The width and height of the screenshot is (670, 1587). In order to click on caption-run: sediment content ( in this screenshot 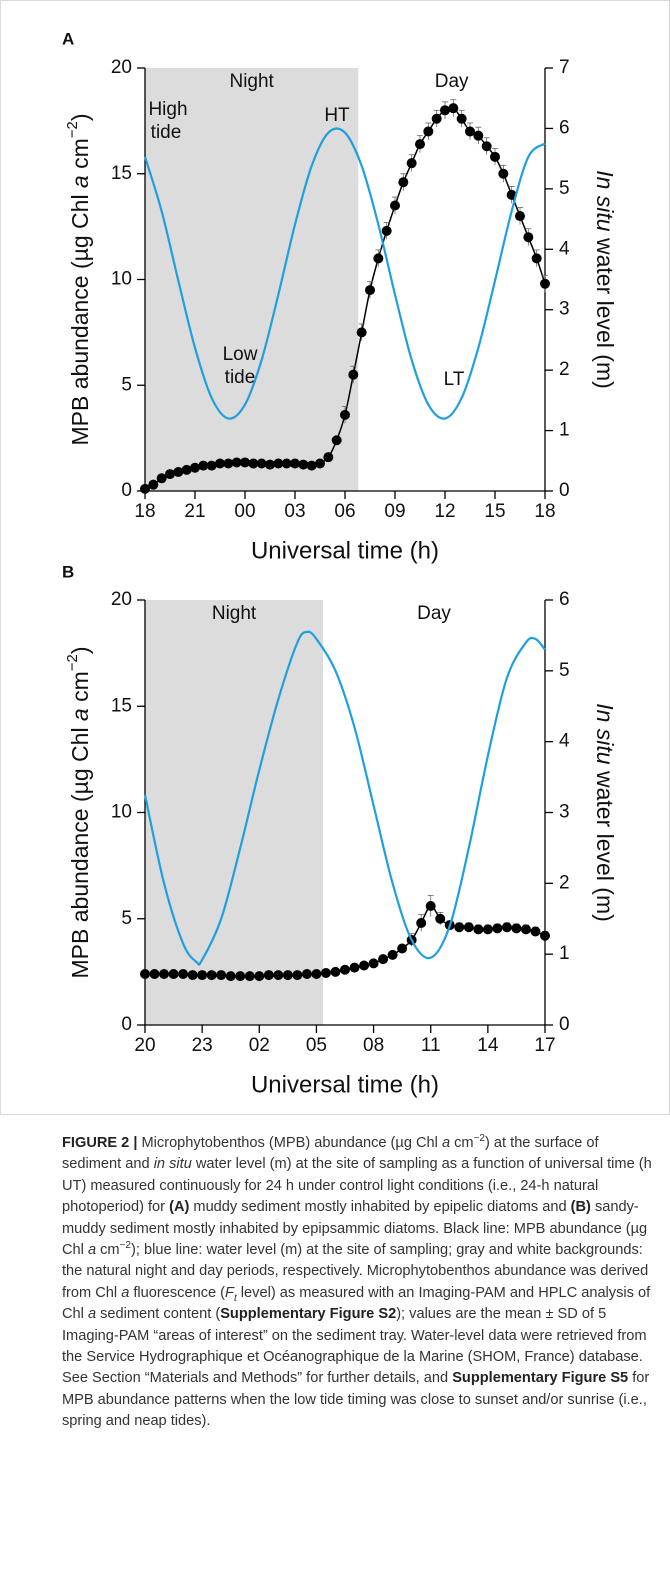, I will do `click(158, 1314)`.